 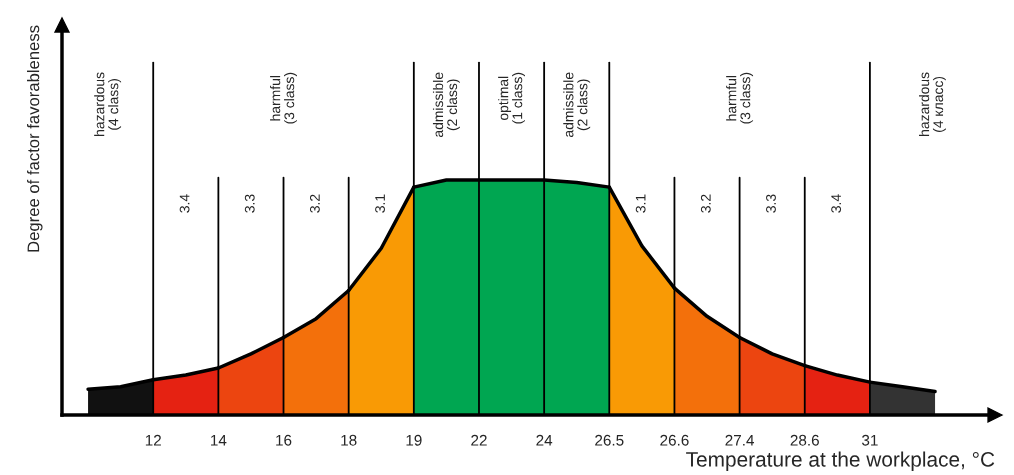 I want to click on x-tick-label: 12, so click(x=153, y=440).